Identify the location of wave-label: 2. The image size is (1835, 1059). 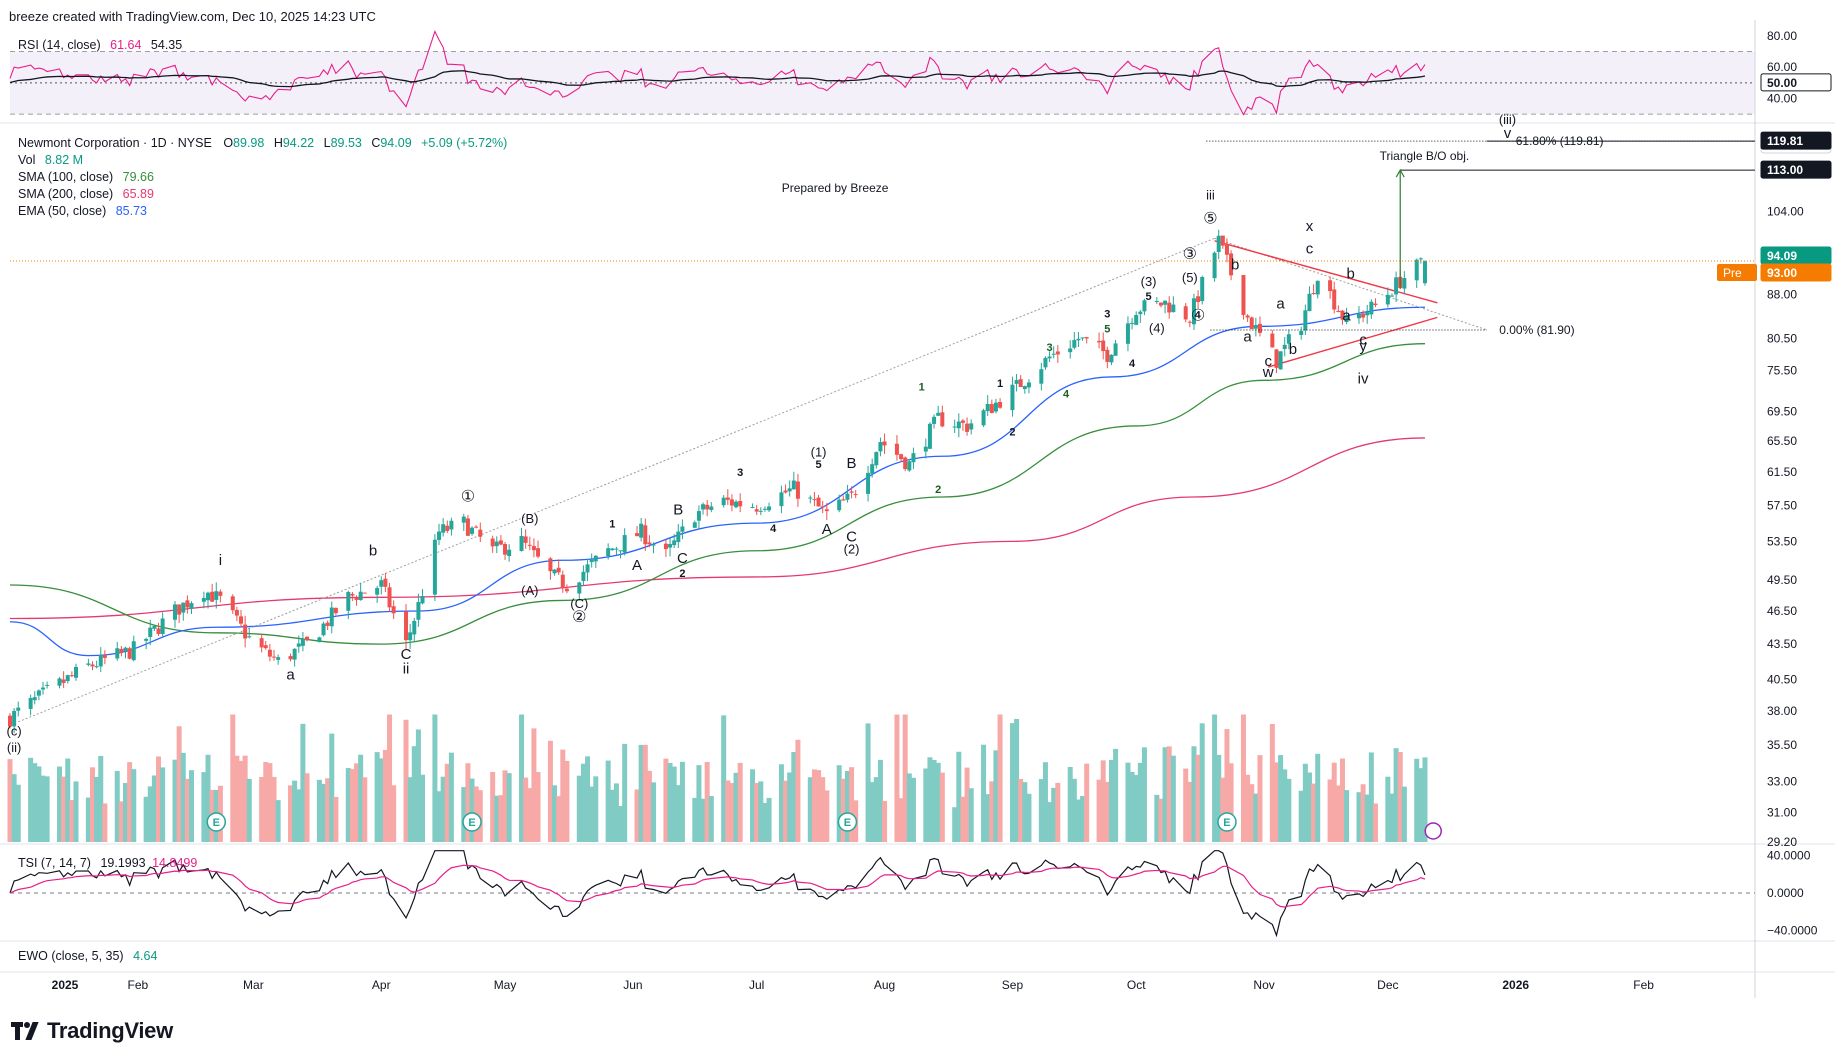
(682, 574).